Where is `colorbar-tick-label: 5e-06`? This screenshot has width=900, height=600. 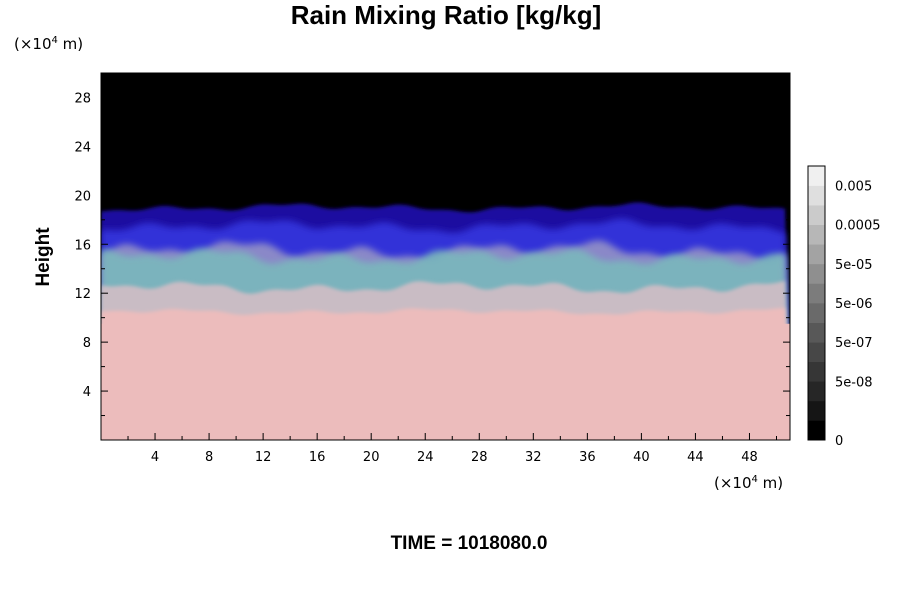 colorbar-tick-label: 5e-06 is located at coordinates (854, 304).